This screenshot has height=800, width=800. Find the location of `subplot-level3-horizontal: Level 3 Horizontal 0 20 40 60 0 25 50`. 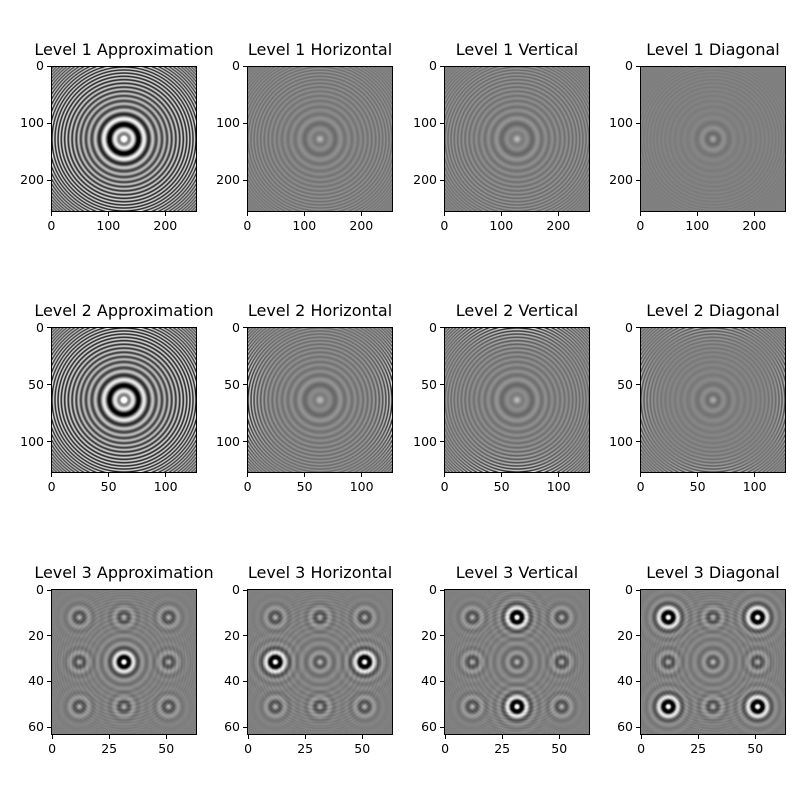

subplot-level3-horizontal: Level 3 Horizontal 0 20 40 60 0 25 50 is located at coordinates (308, 659).